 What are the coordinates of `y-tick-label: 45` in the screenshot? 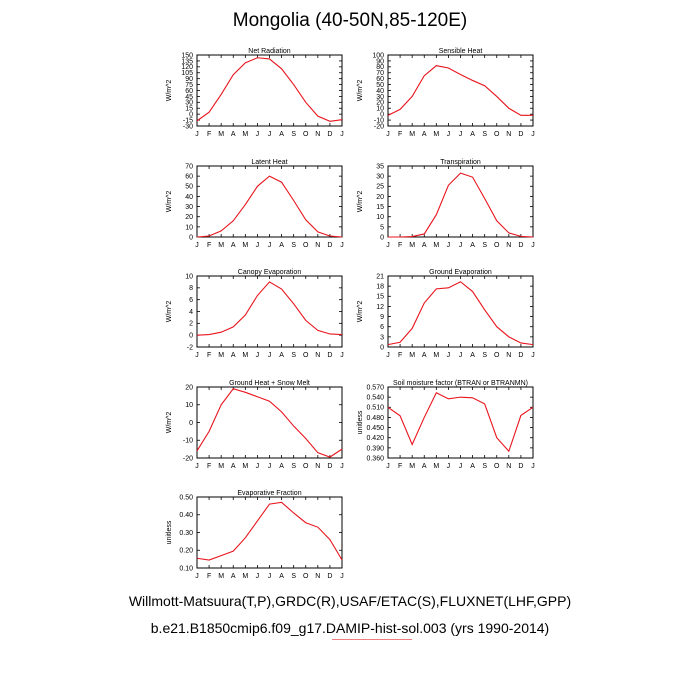 It's located at (189, 97).